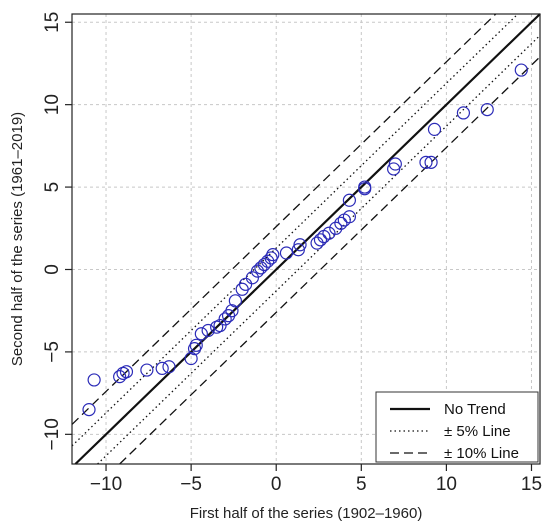 This screenshot has height=530, width=550. Describe the element at coordinates (106, 484) in the screenshot. I see `x-tick-label-0: −10` at that location.